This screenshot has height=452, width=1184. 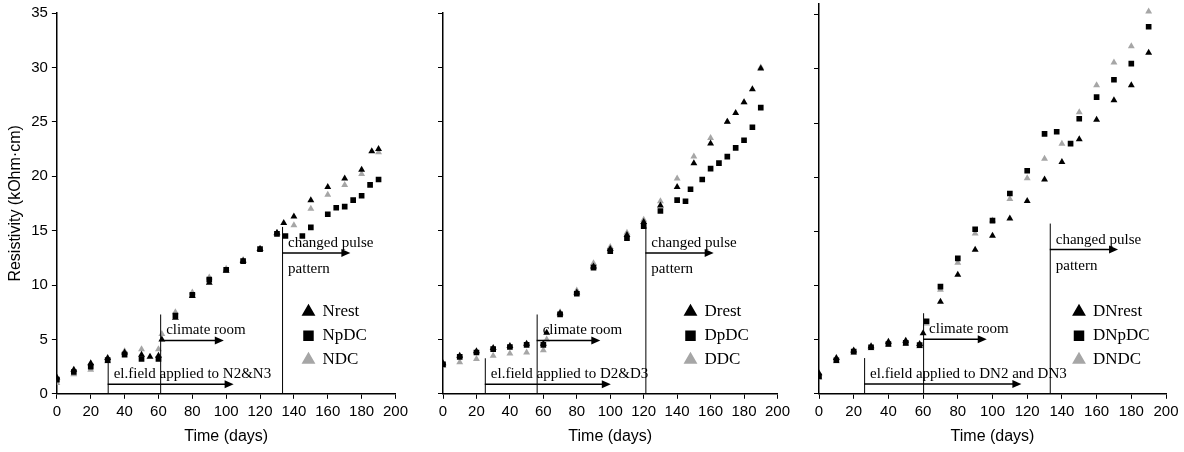 What do you see at coordinates (39, 12) in the screenshot?
I see `y-tick-label: 35` at bounding box center [39, 12].